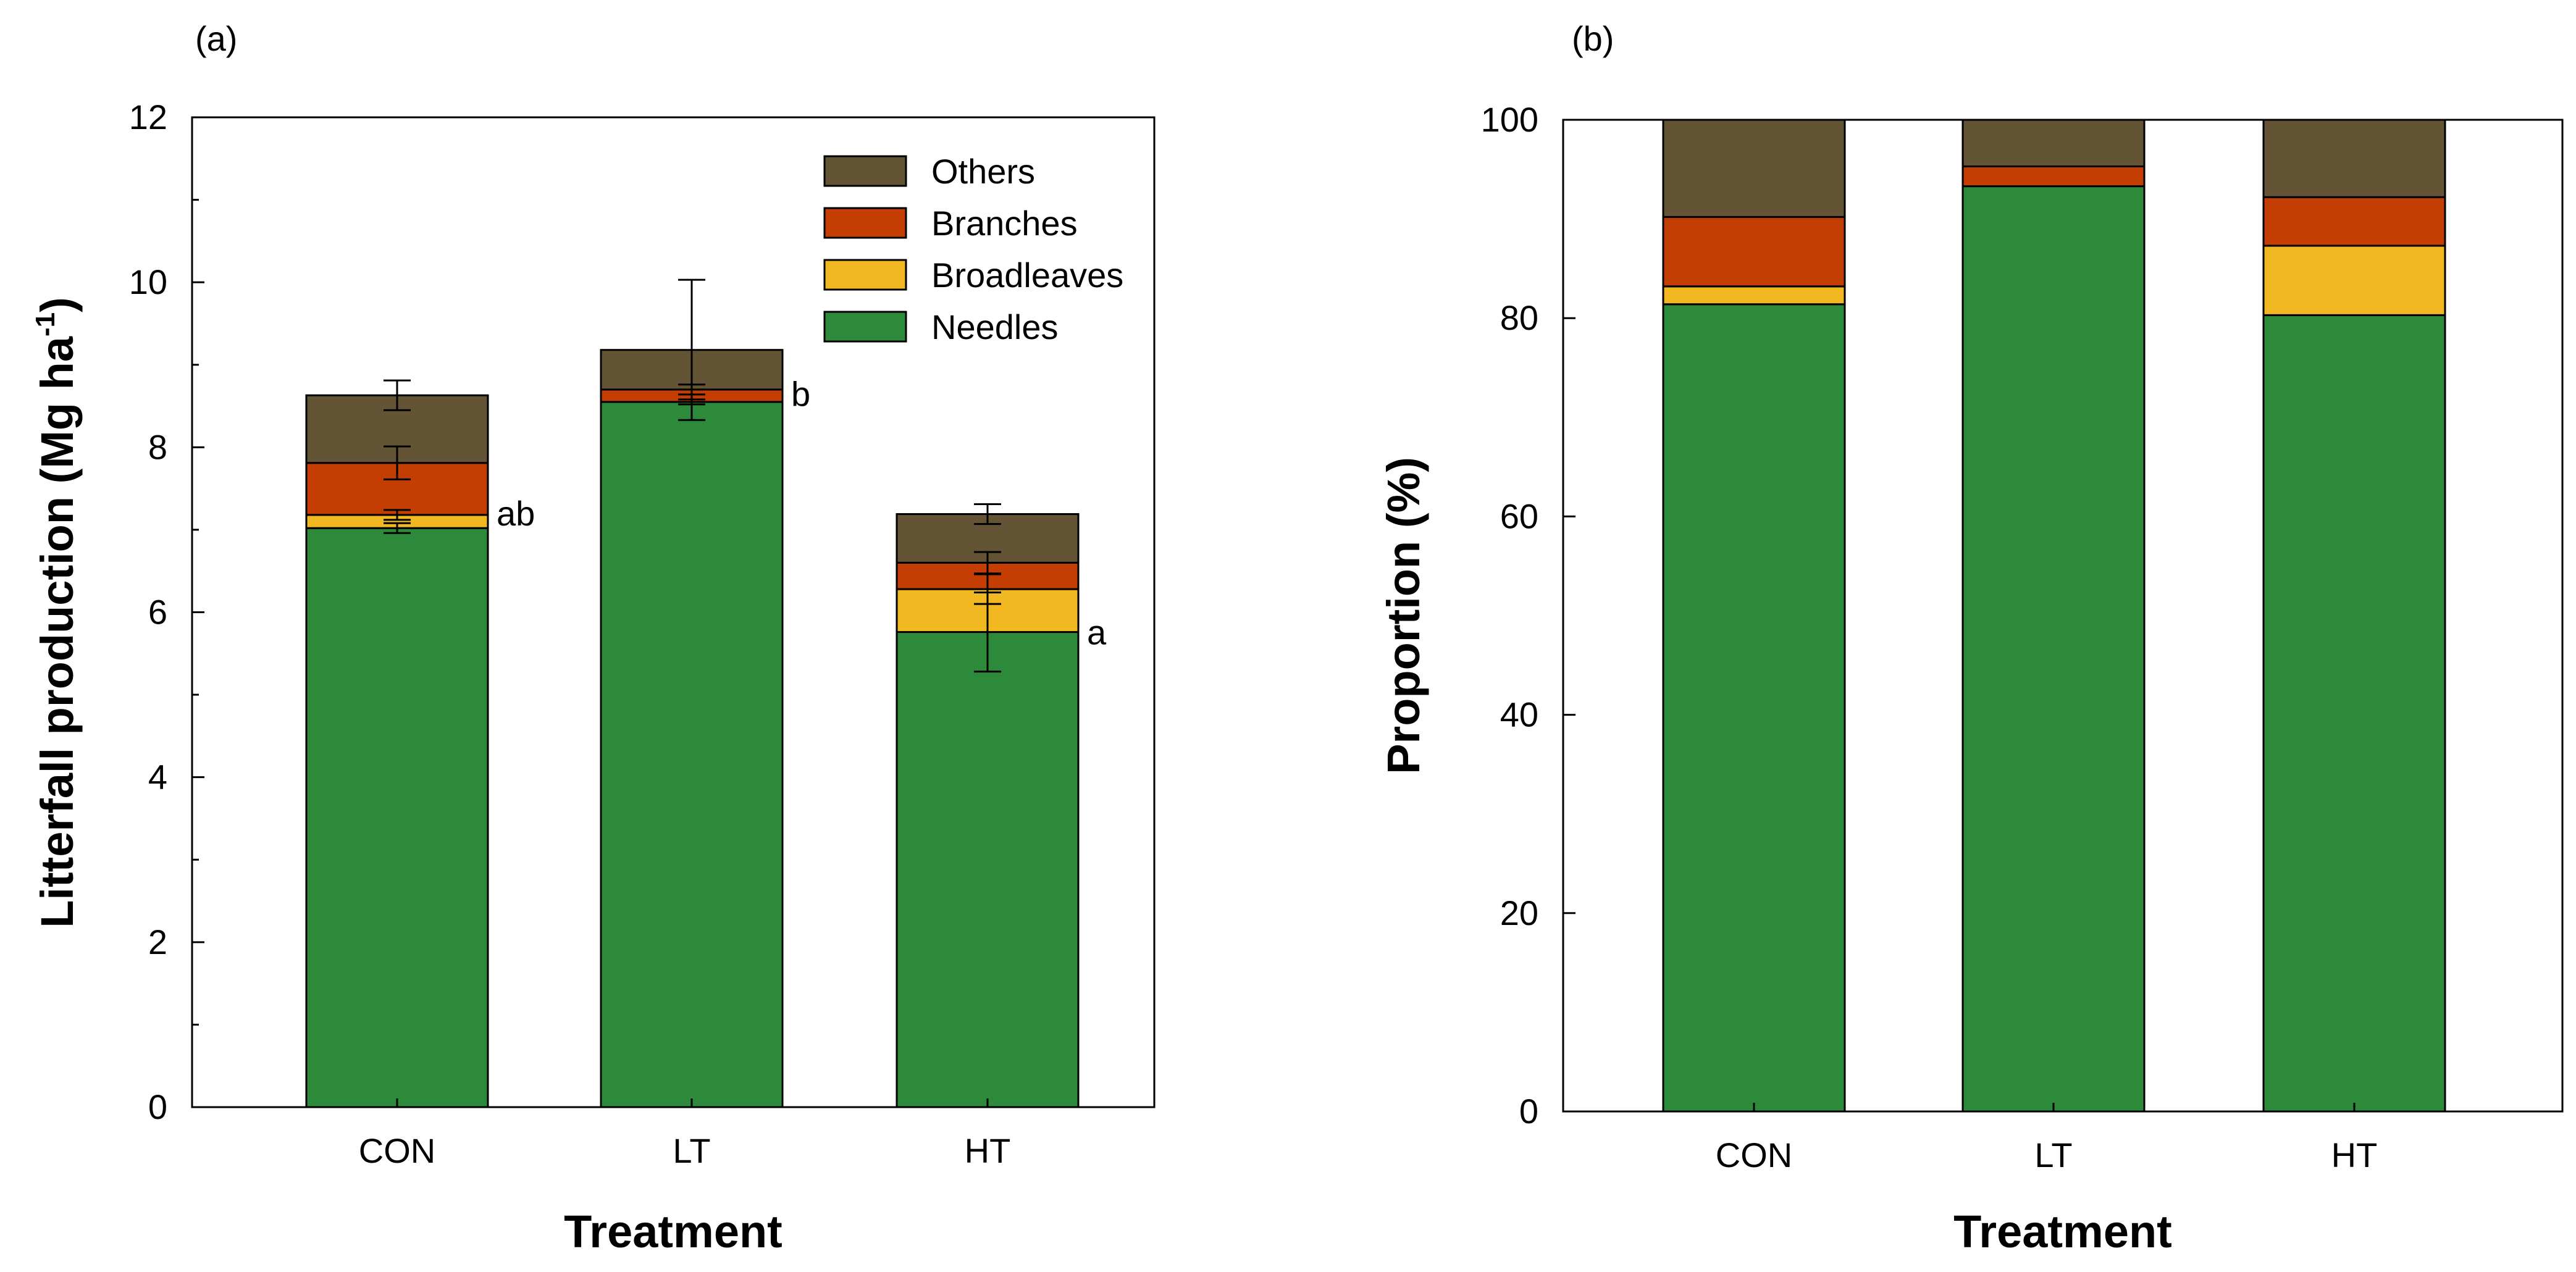  I want to click on y-axis-title-main: Litterfall production (Mg ha, so click(57, 632).